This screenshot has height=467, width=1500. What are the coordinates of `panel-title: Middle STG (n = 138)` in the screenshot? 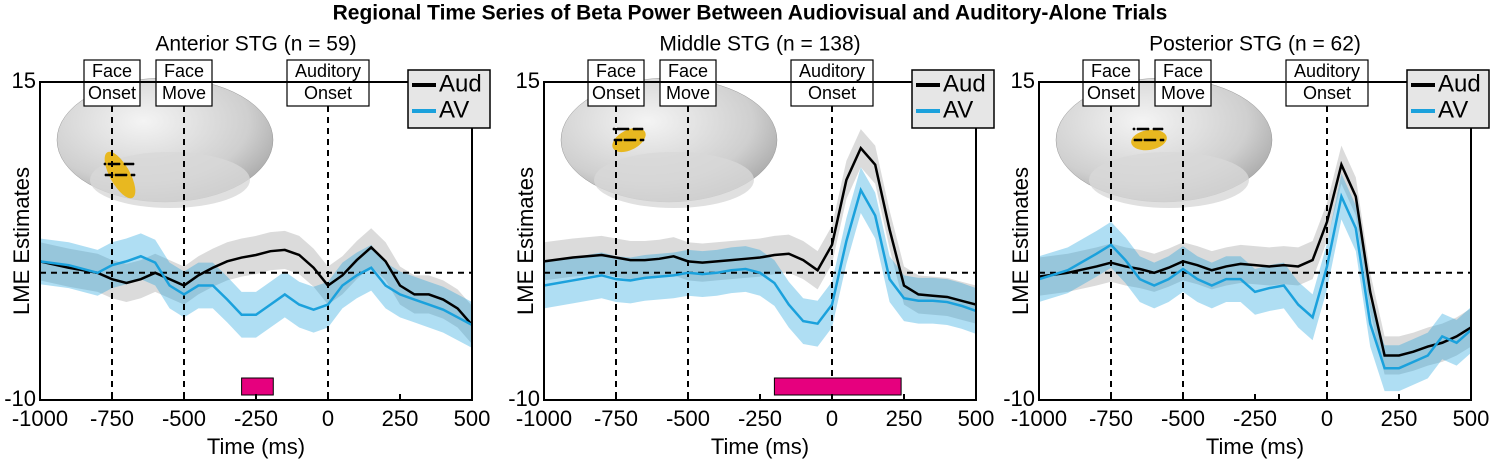 It's located at (759, 44).